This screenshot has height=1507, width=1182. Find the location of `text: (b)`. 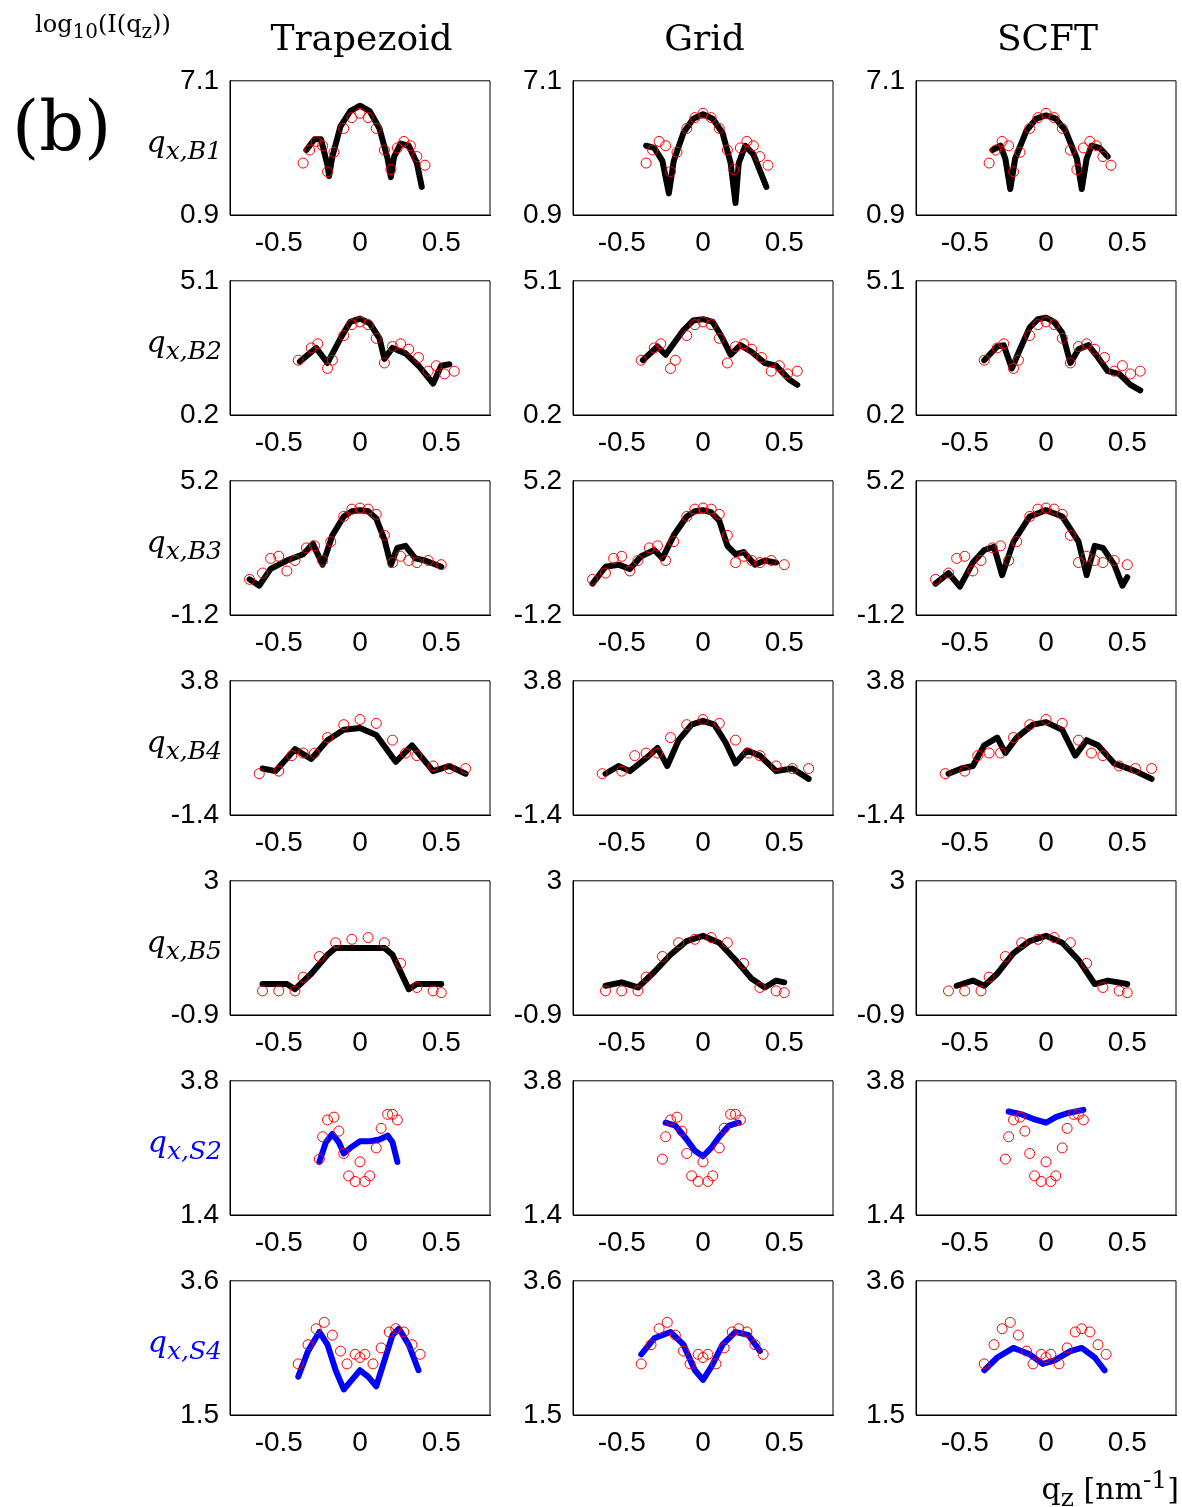

text: (b) is located at coordinates (62, 126).